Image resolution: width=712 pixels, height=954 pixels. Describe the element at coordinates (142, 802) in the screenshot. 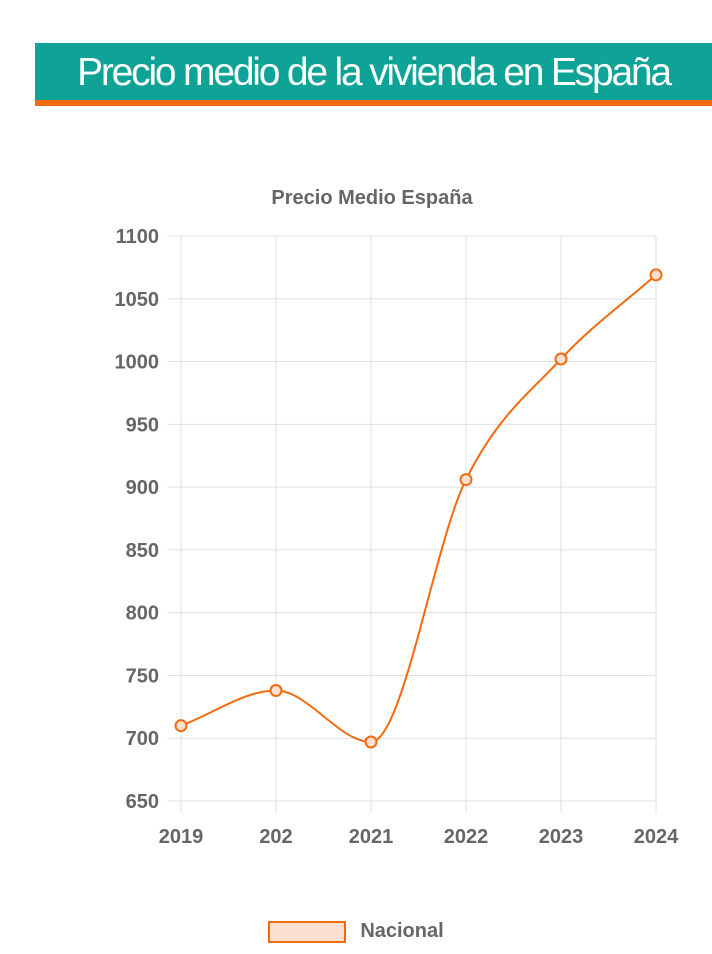

I see `y-tick-label-650: 650` at that location.